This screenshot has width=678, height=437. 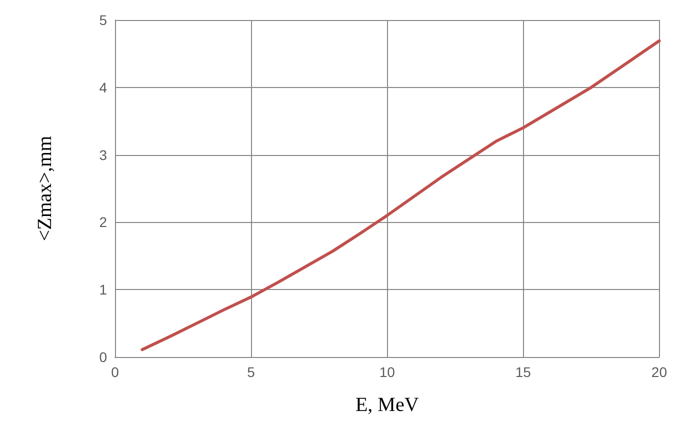 I want to click on x-tick-label: 0, so click(x=115, y=372).